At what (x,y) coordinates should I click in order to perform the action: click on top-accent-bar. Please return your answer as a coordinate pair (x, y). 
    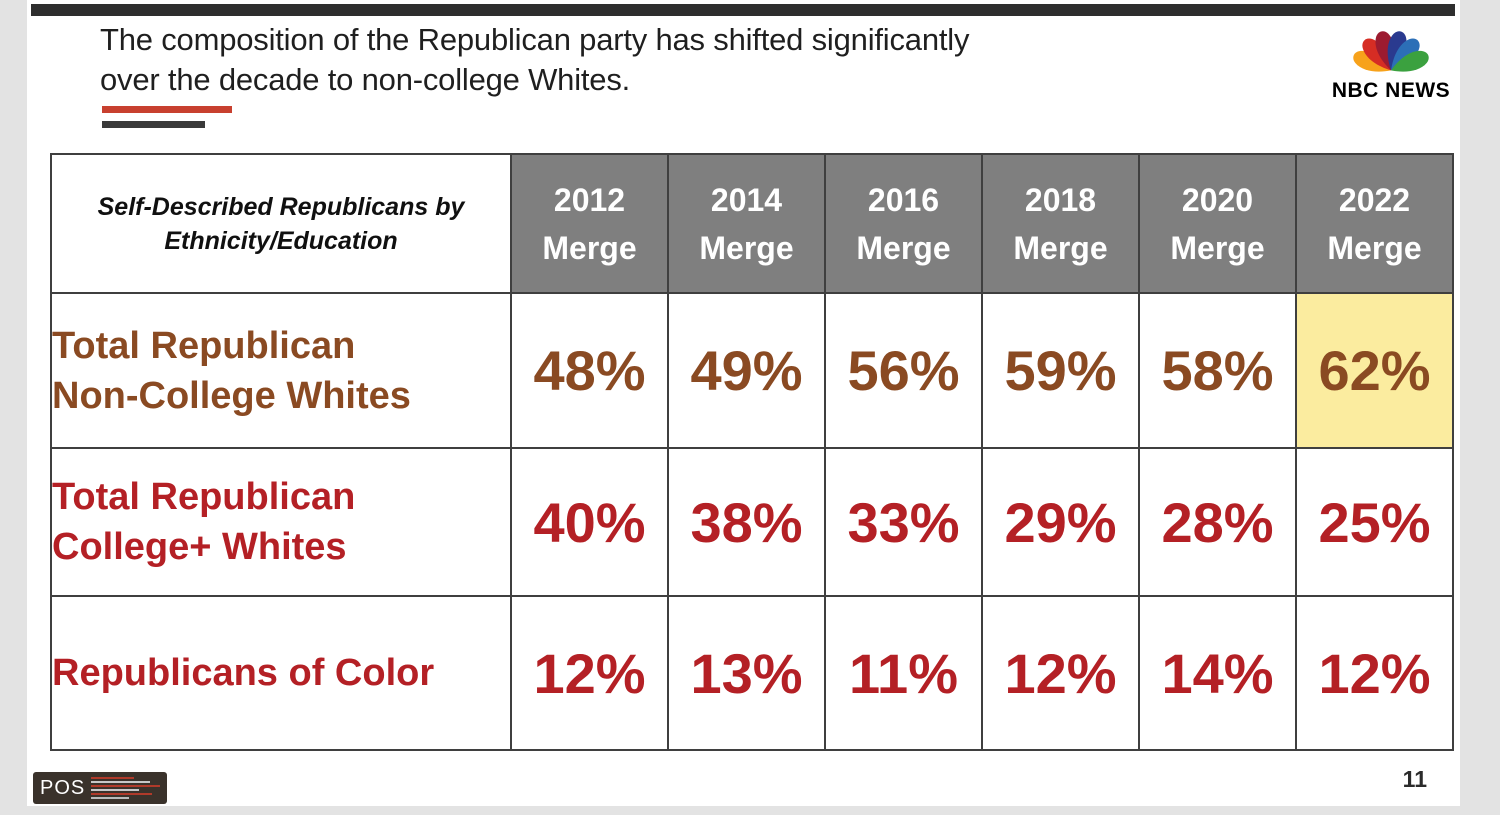
    Looking at the image, I should click on (743, 10).